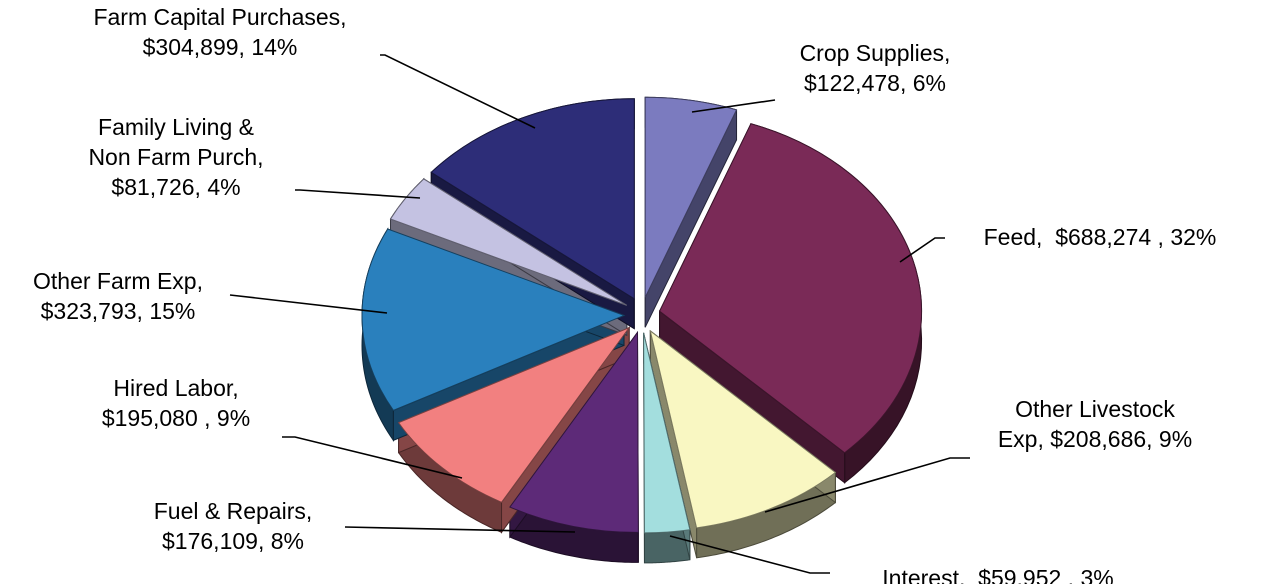 The width and height of the screenshot is (1266, 584). I want to click on slice-label-8: Farm Capital Purchases, $304,899, 14%, so click(219, 32).